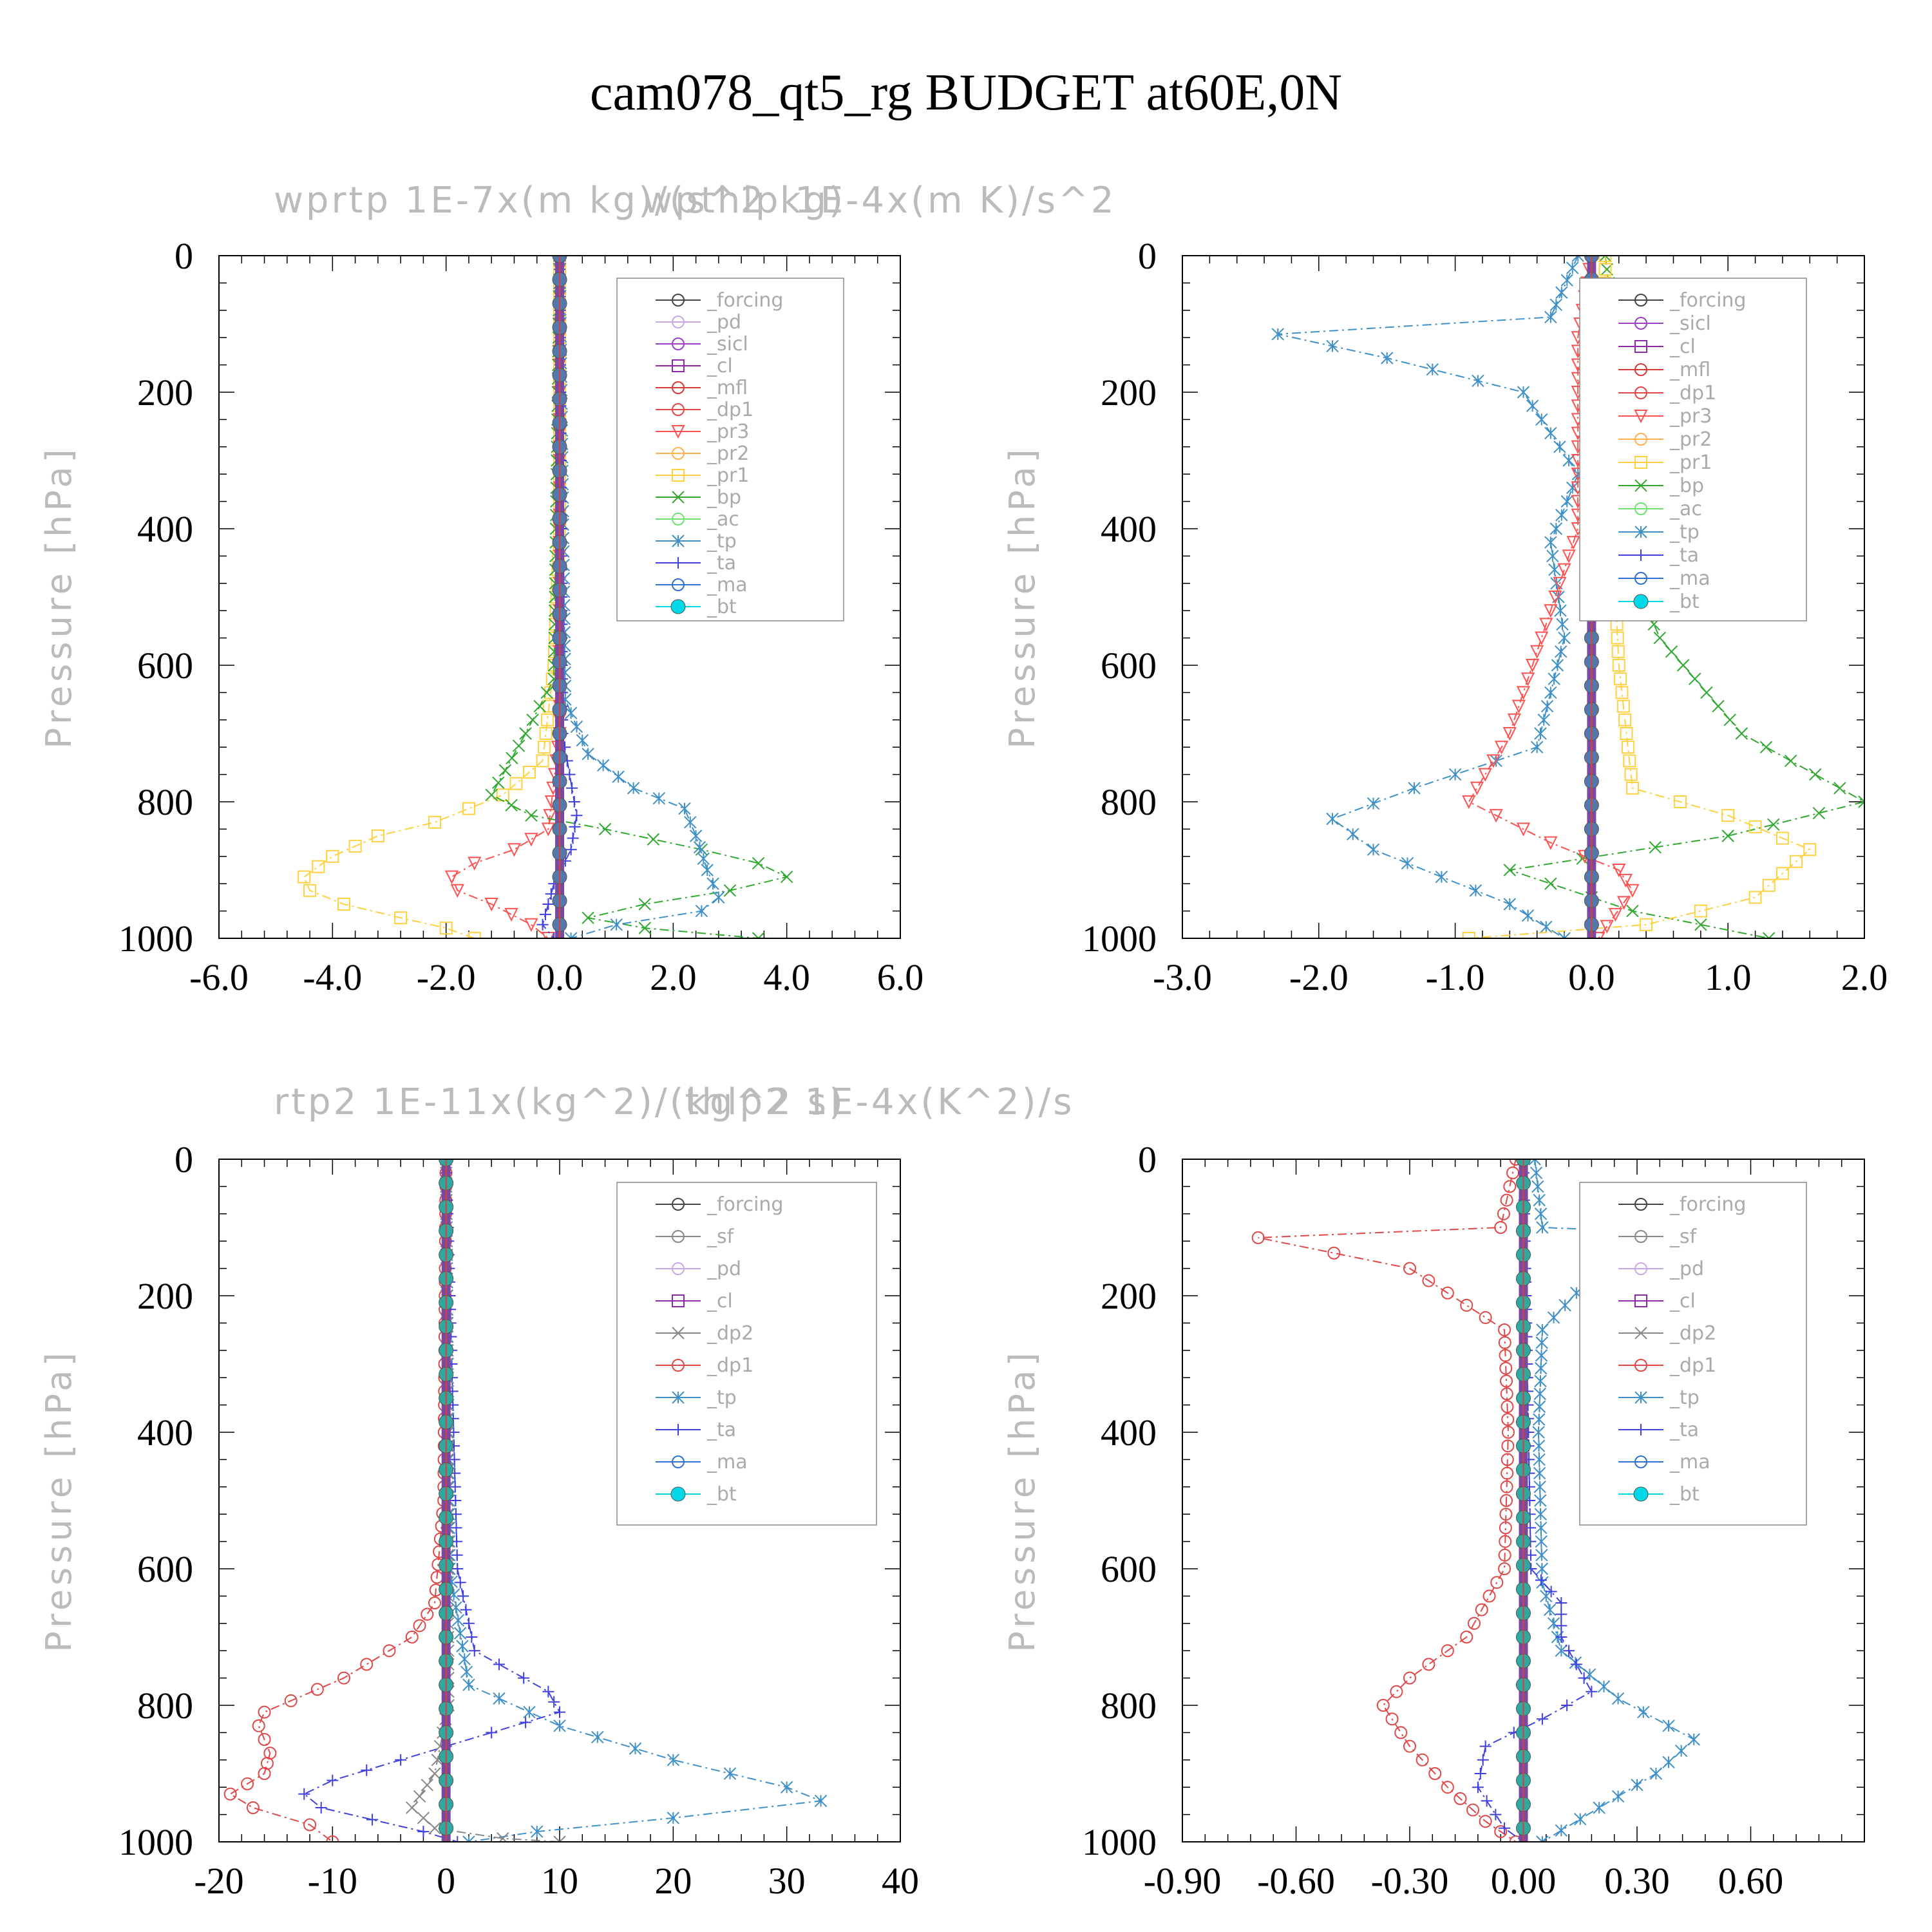 Image resolution: width=1932 pixels, height=1932 pixels. Describe the element at coordinates (727, 1462) in the screenshot. I see `legend-label: _ma` at that location.